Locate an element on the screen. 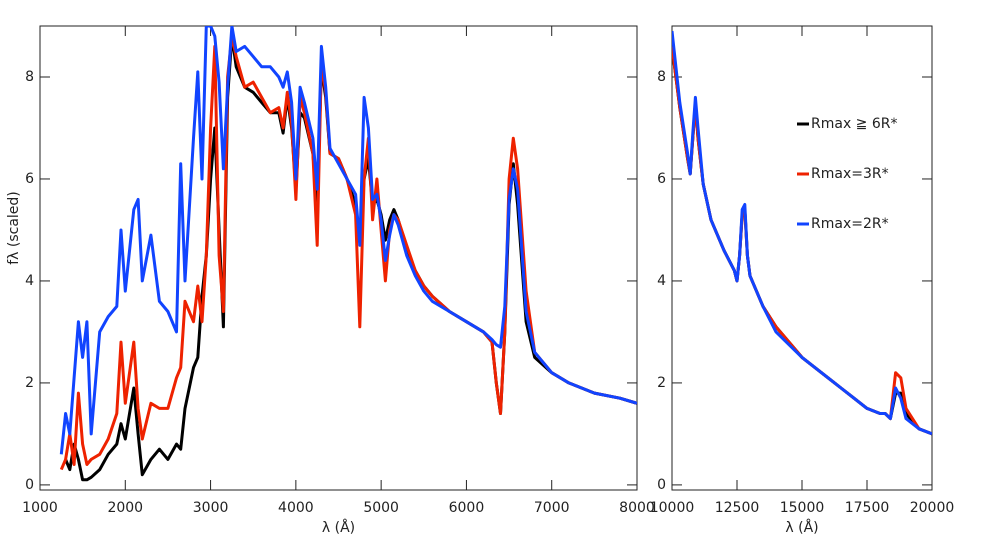 The width and height of the screenshot is (981, 544). y-axis-label: fλ (scaled) is located at coordinates (14, 228).